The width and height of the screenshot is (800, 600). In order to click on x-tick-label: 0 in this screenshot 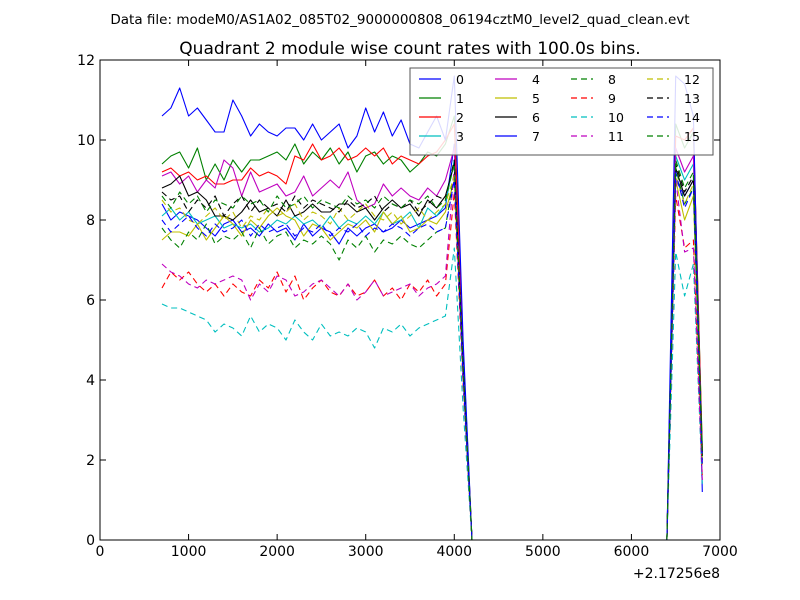, I will do `click(100, 552)`.